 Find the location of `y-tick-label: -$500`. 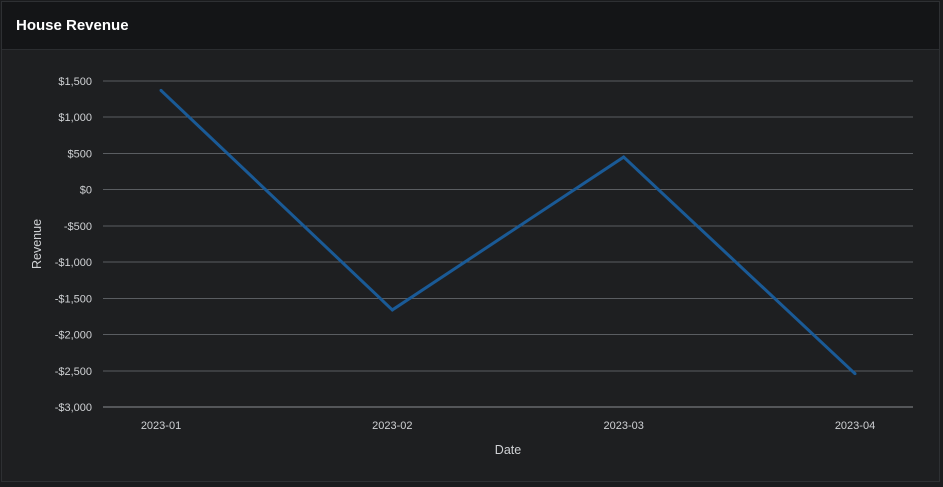

y-tick-label: -$500 is located at coordinates (78, 227).